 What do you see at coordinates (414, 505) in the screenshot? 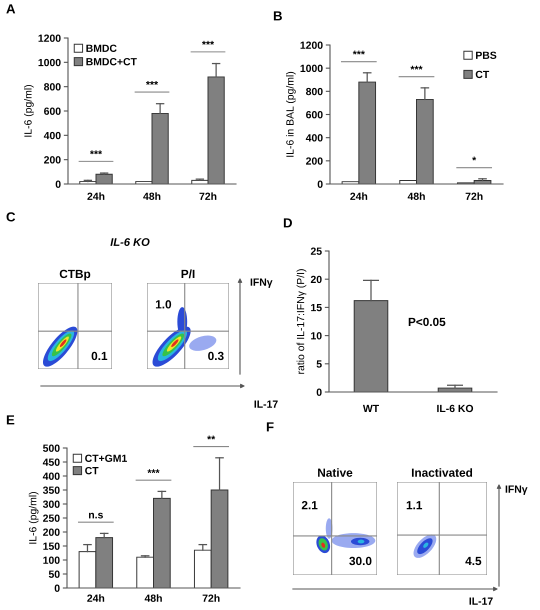
I see `text: 1.1` at bounding box center [414, 505].